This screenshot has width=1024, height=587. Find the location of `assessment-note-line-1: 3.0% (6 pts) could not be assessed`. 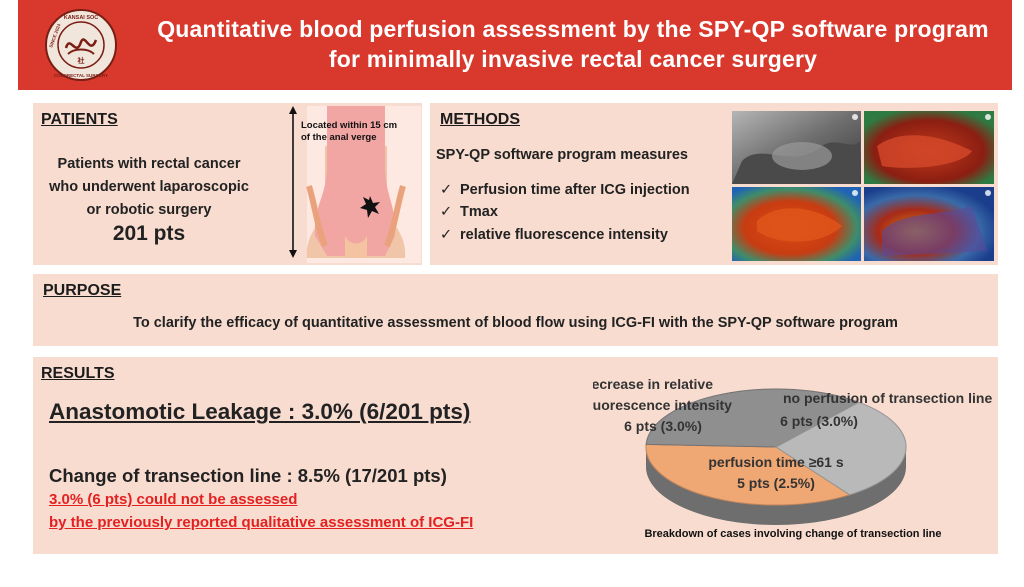

assessment-note-line-1: 3.0% (6 pts) could not be assessed is located at coordinates (173, 499).